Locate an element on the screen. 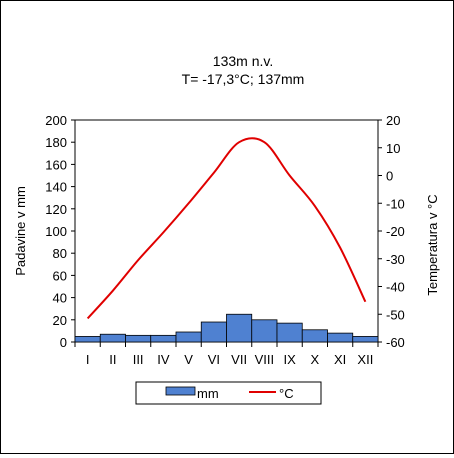 The image size is (454, 458). precip-bar-XII is located at coordinates (365, 339).